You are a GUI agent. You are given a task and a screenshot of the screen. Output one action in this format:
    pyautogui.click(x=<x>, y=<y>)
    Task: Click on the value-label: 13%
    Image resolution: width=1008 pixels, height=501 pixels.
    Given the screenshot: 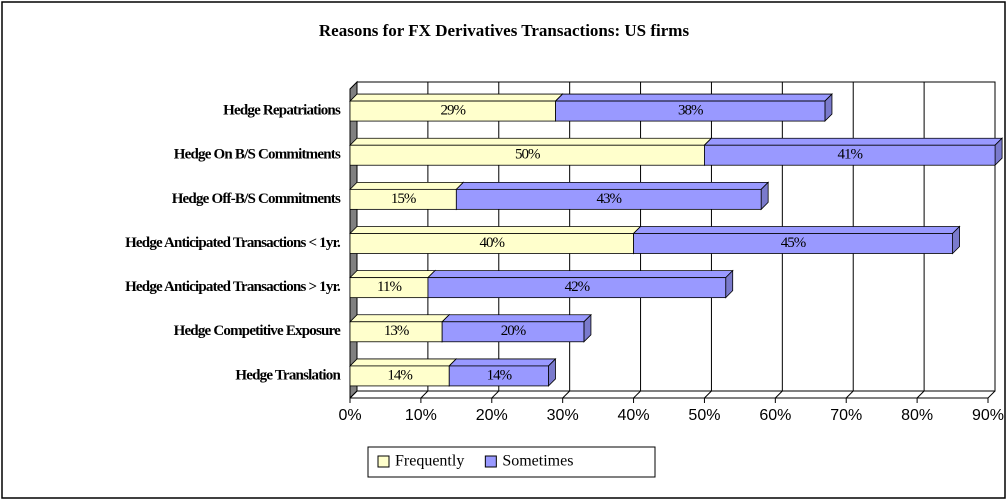 What is the action you would take?
    pyautogui.click(x=396, y=331)
    